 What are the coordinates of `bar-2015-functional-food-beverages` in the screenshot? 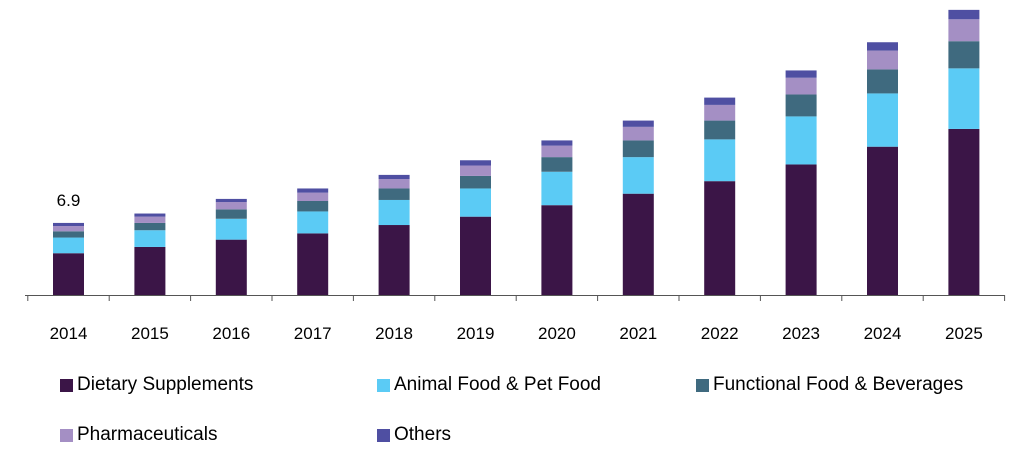 It's located at (150, 226).